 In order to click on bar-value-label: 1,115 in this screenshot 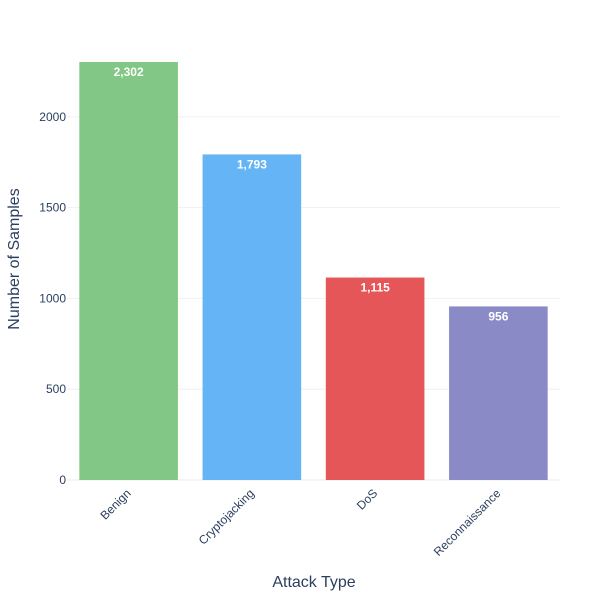, I will do `click(375, 288)`.